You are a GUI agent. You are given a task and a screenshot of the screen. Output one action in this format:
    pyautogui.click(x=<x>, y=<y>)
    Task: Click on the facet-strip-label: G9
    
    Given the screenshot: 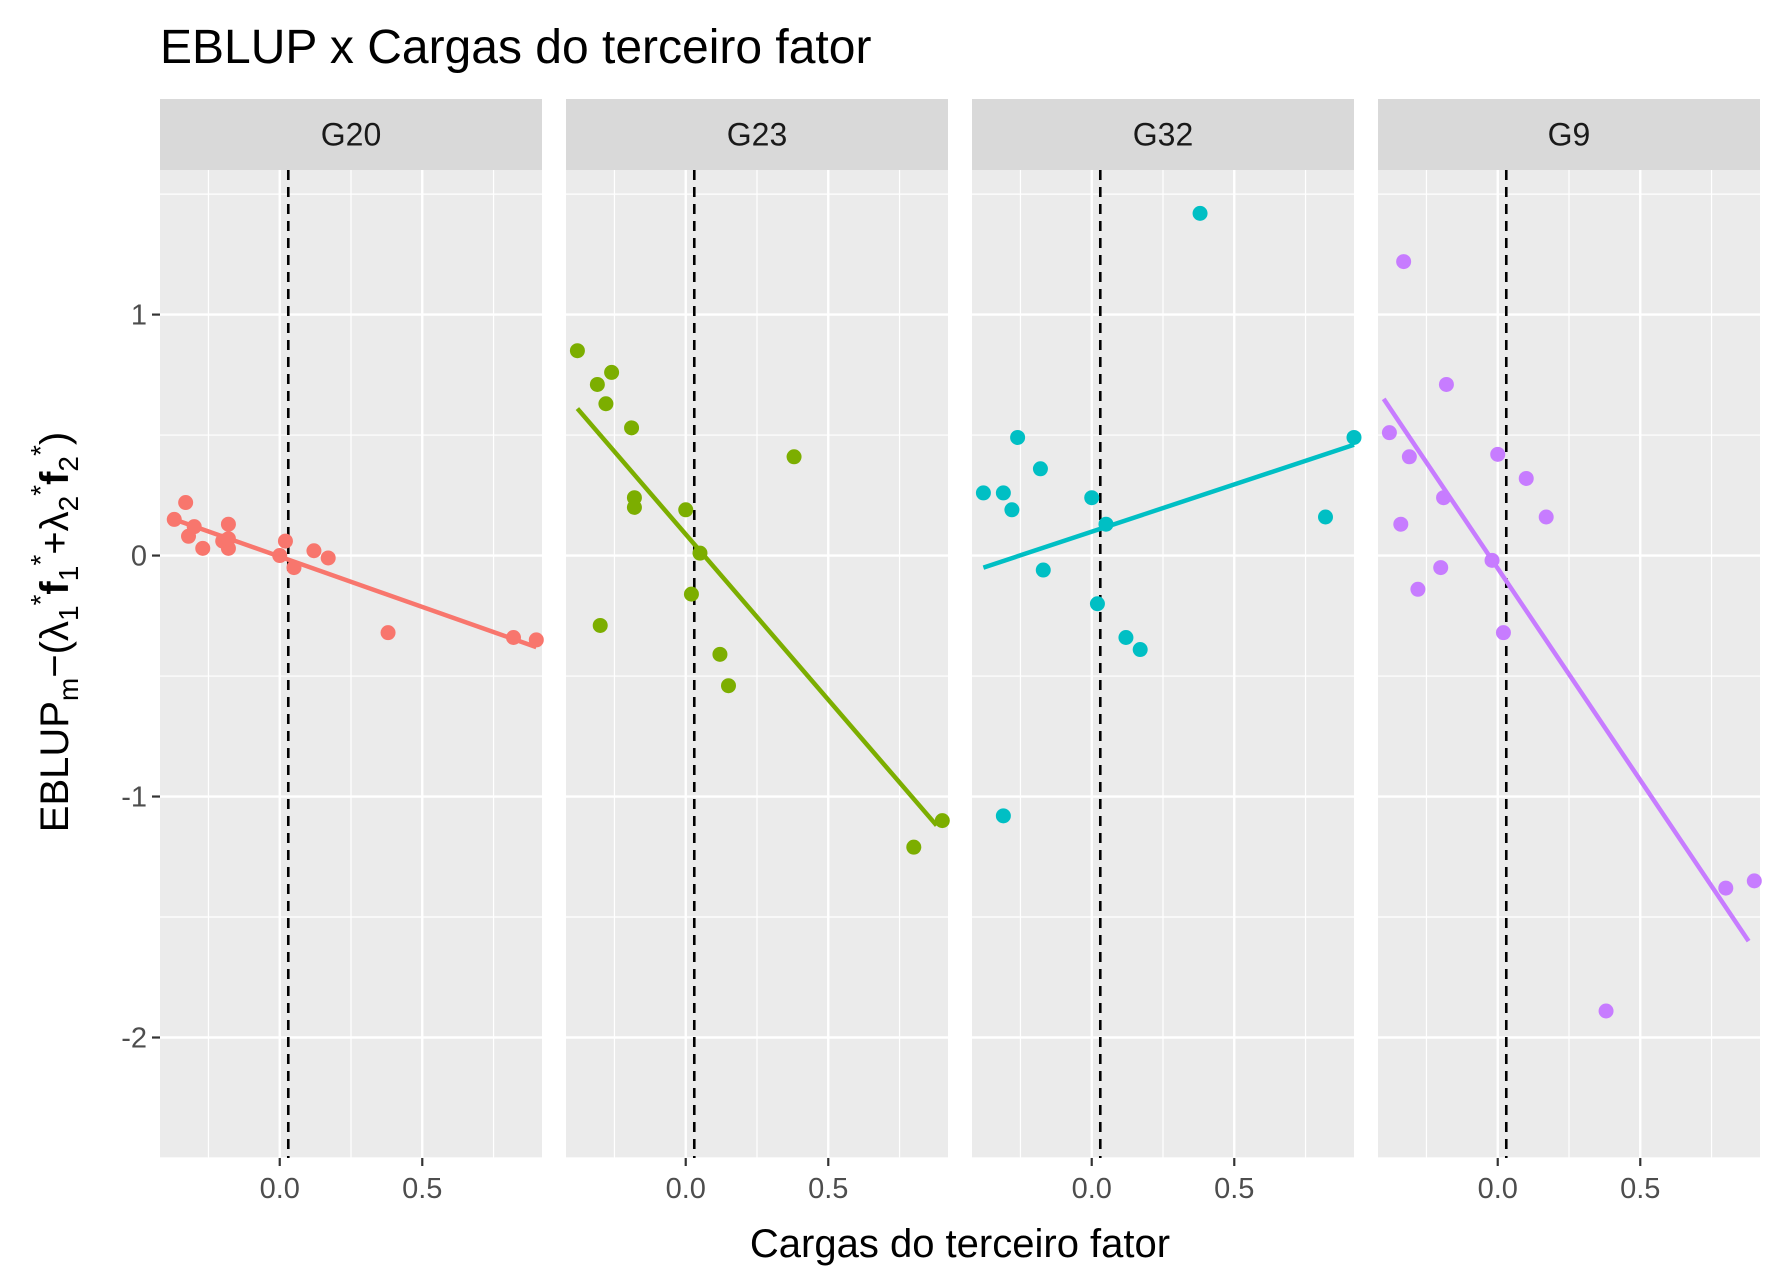 What is the action you would take?
    pyautogui.click(x=1569, y=135)
    